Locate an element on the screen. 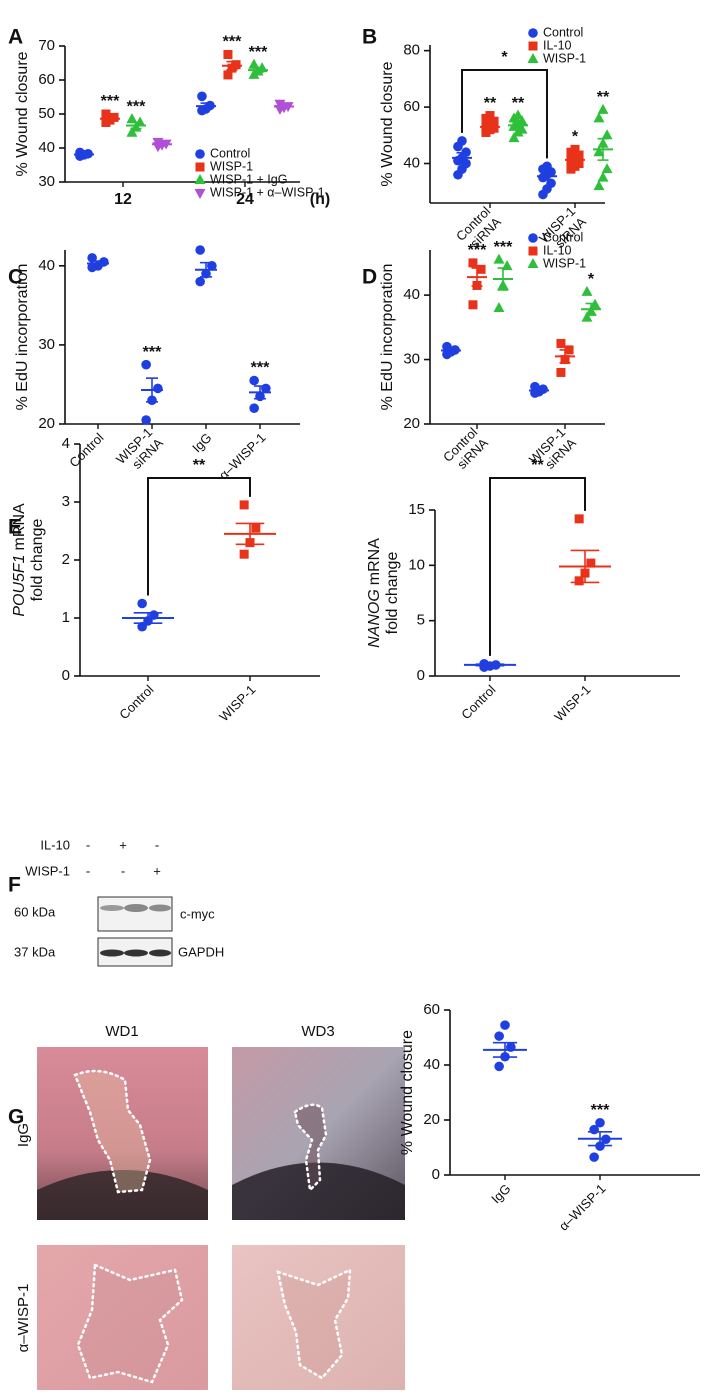 This screenshot has height=1398, width=726. row-label: α–WISP-1 is located at coordinates (23, 1318).